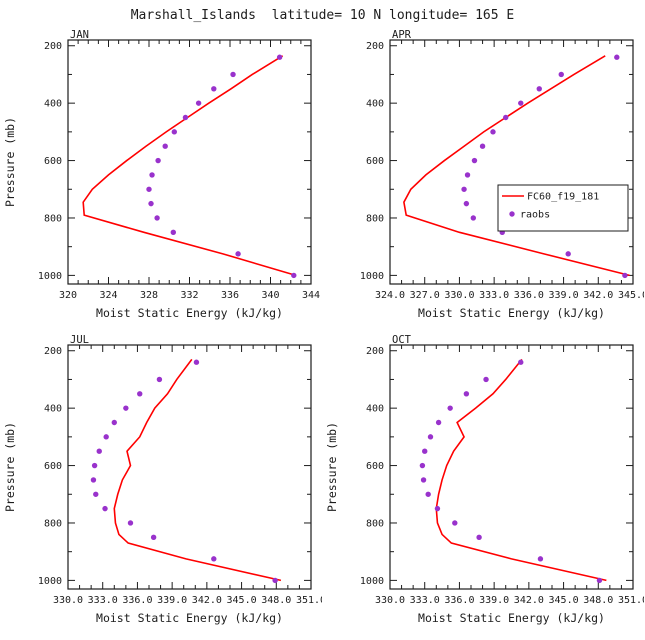 The height and width of the screenshot is (640, 645). Describe the element at coordinates (425, 295) in the screenshot. I see `x-tick-label: 327.0` at that location.